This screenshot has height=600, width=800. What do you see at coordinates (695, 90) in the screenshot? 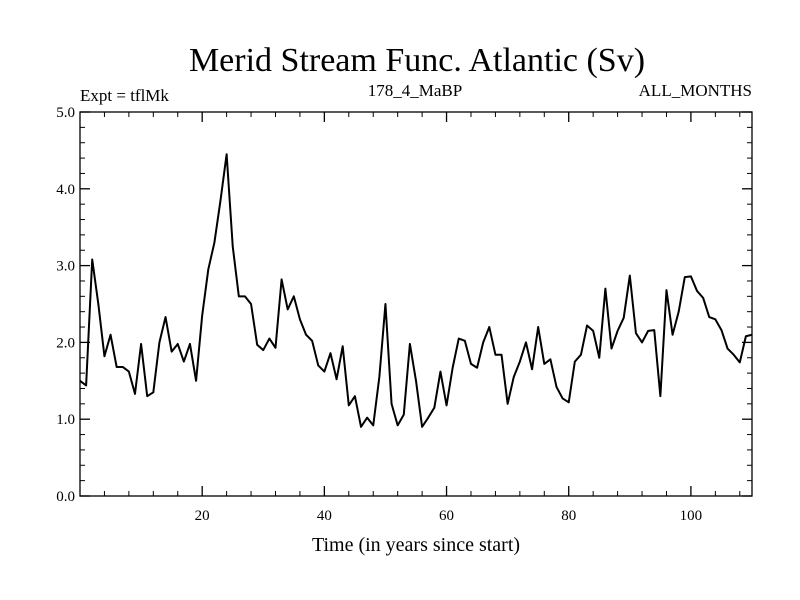
I see `months-label: ALL_MONTHS` at bounding box center [695, 90].